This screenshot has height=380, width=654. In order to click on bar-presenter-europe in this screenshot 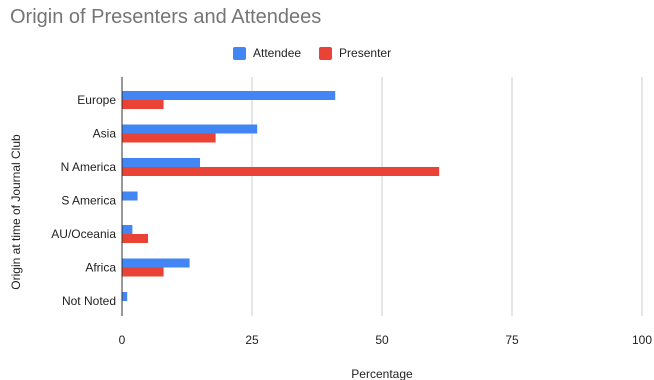, I will do `click(143, 104)`.